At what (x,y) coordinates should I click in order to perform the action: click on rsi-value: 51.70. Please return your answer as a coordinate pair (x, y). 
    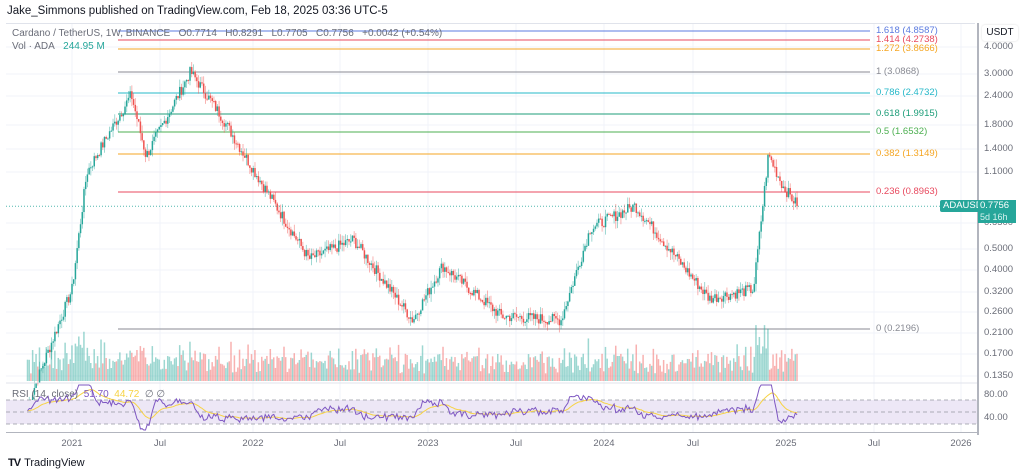
    Looking at the image, I should click on (96, 394).